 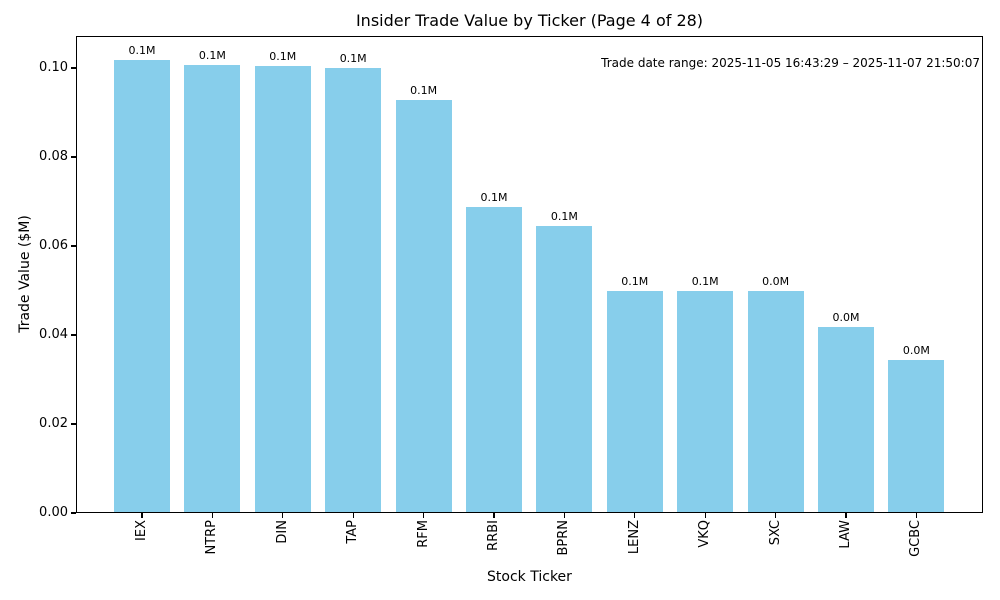 I want to click on y-tick-mark-0.06, so click(x=73, y=246).